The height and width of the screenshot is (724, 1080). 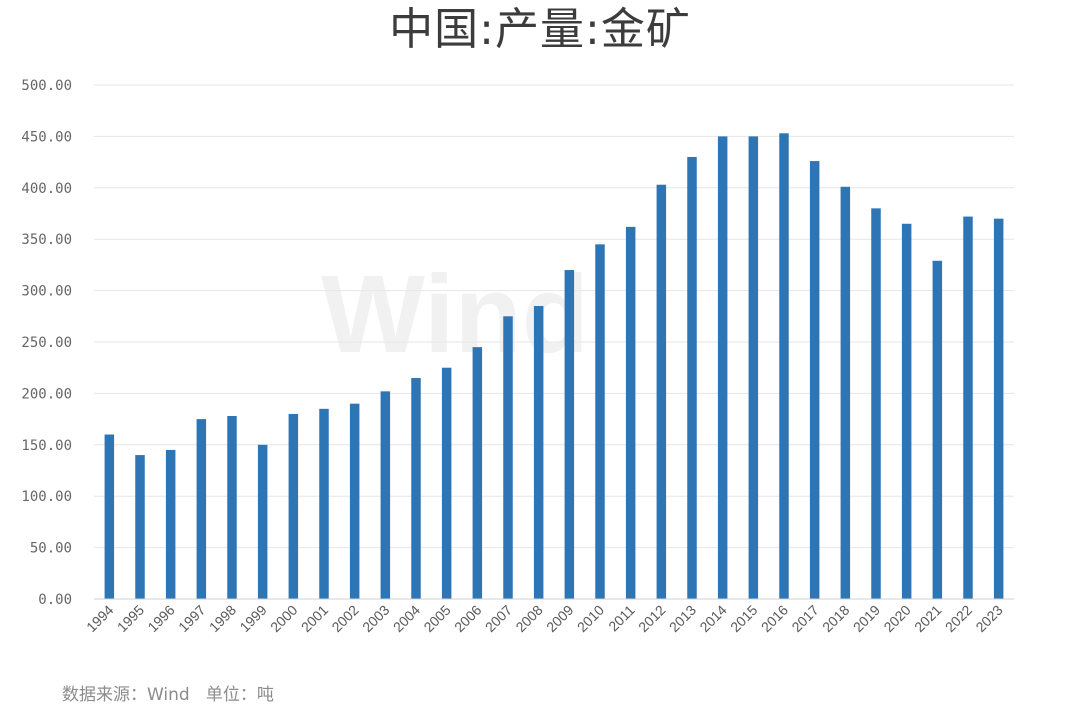 What do you see at coordinates (314, 618) in the screenshot?
I see `x-tick-label: 2001` at bounding box center [314, 618].